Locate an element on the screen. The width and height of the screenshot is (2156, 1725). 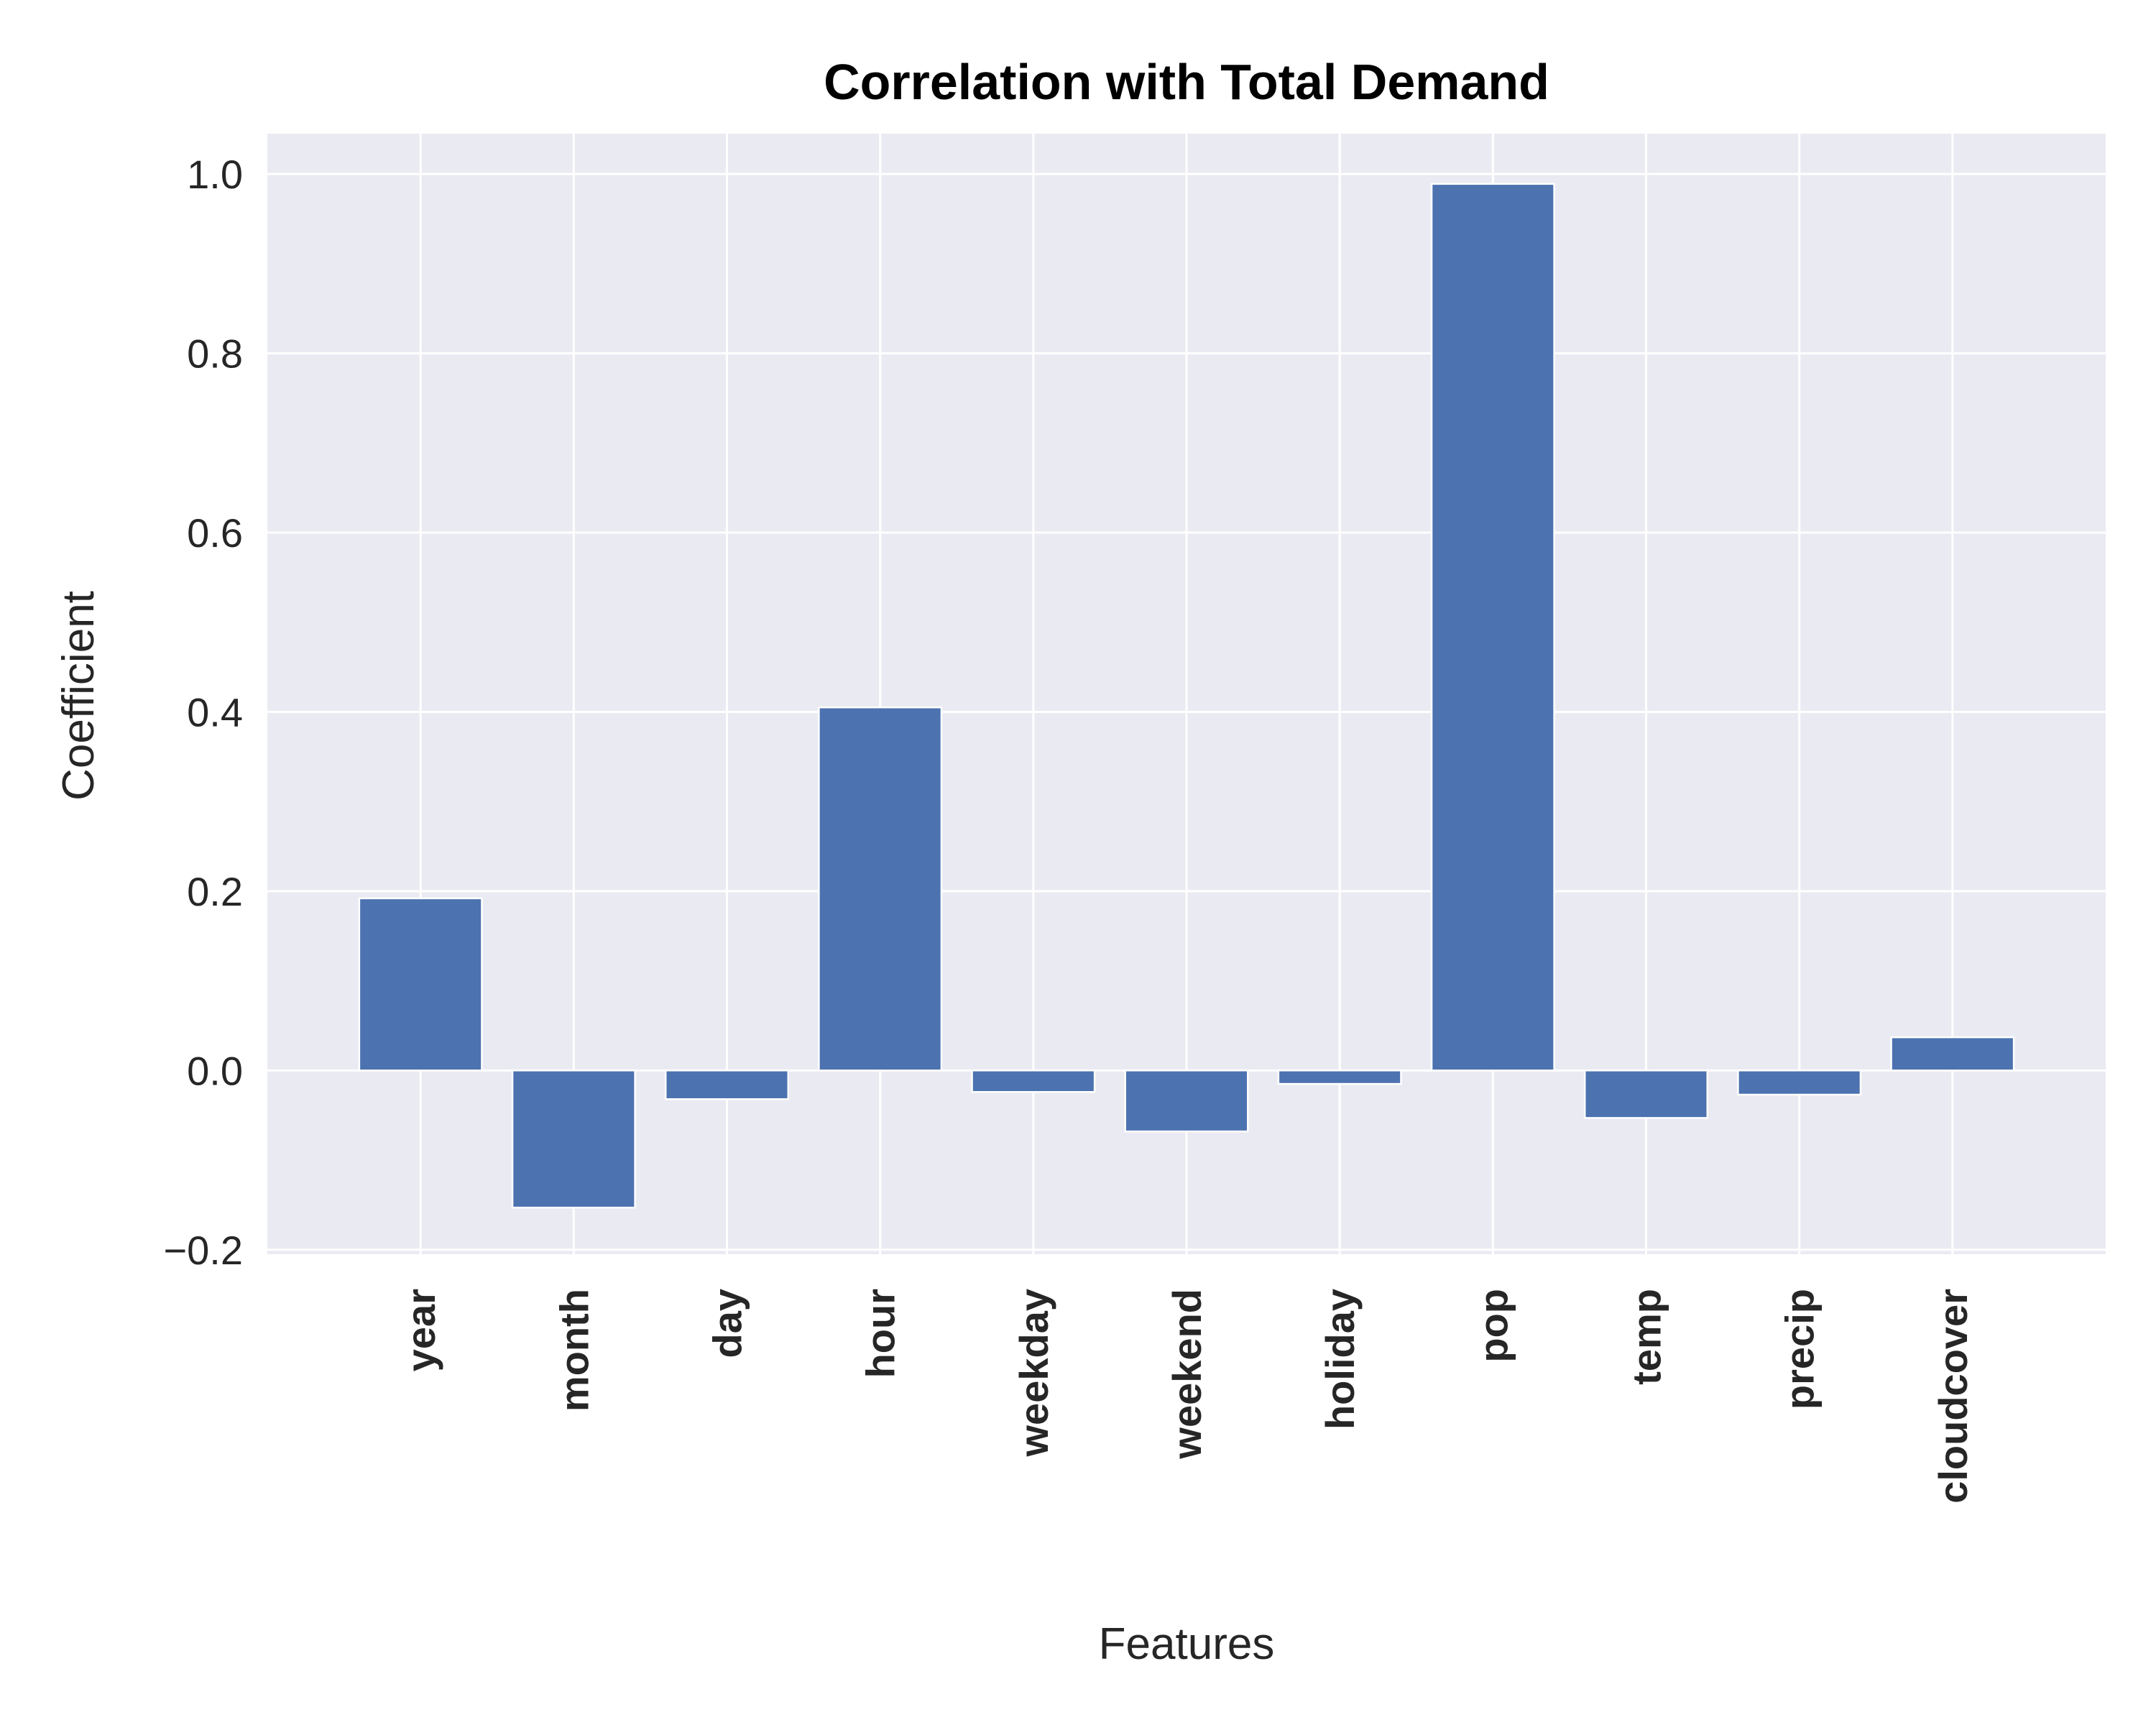
x-tick-label: hour is located at coordinates (881, 1333).